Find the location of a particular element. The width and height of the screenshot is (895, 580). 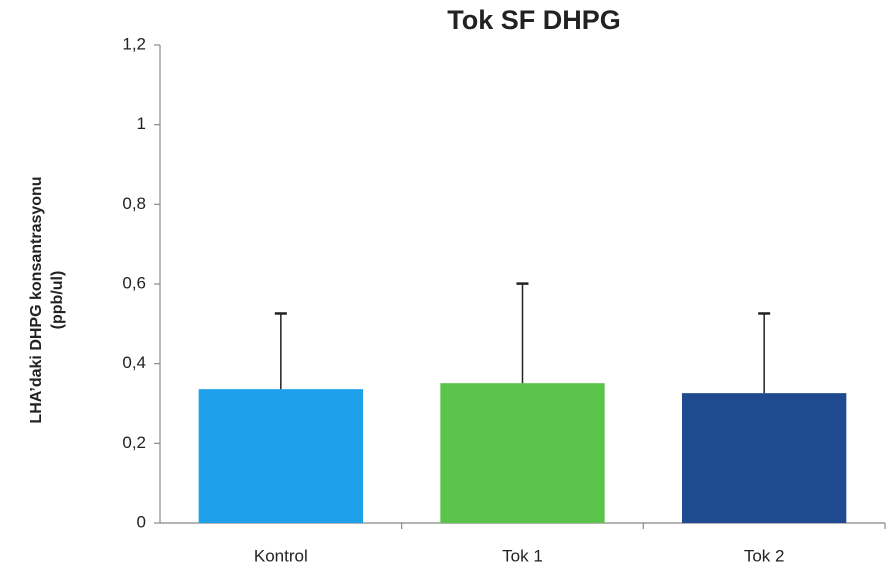

y-tick-label: 1,2 is located at coordinates (134, 43).